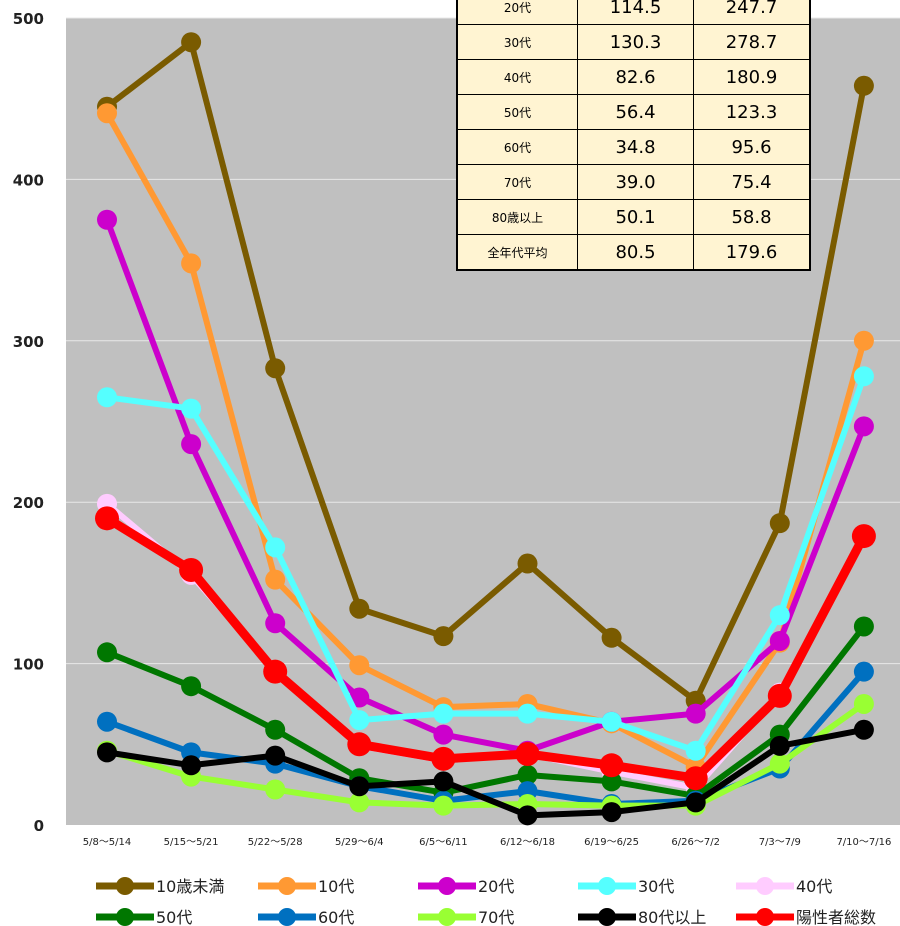  Describe the element at coordinates (336, 886) in the screenshot. I see `legend-label: 10代` at that location.